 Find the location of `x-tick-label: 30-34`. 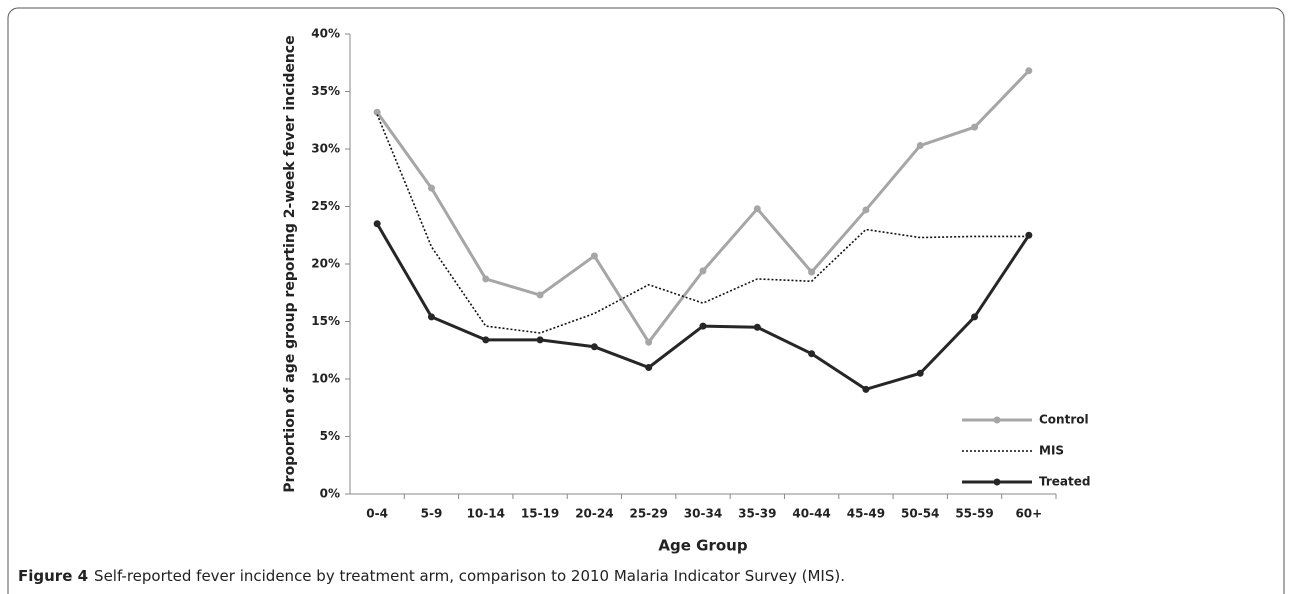

x-tick-label: 30-34 is located at coordinates (703, 514).